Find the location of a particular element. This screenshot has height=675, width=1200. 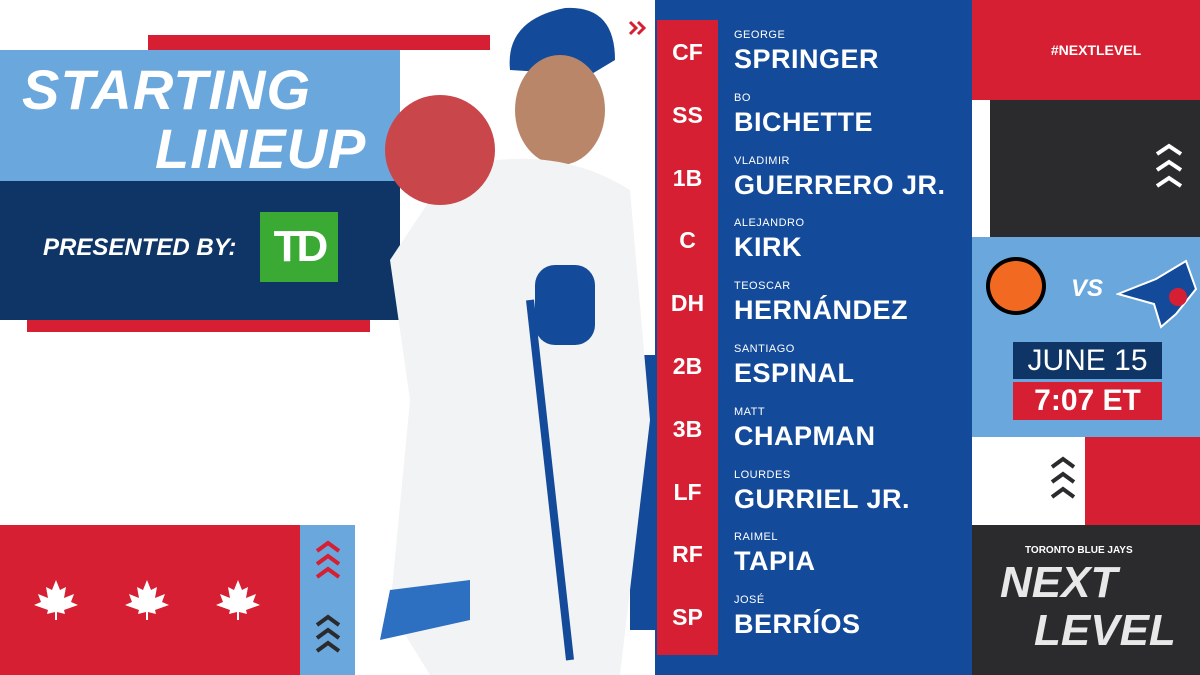

position-label: 3B is located at coordinates (687, 428).